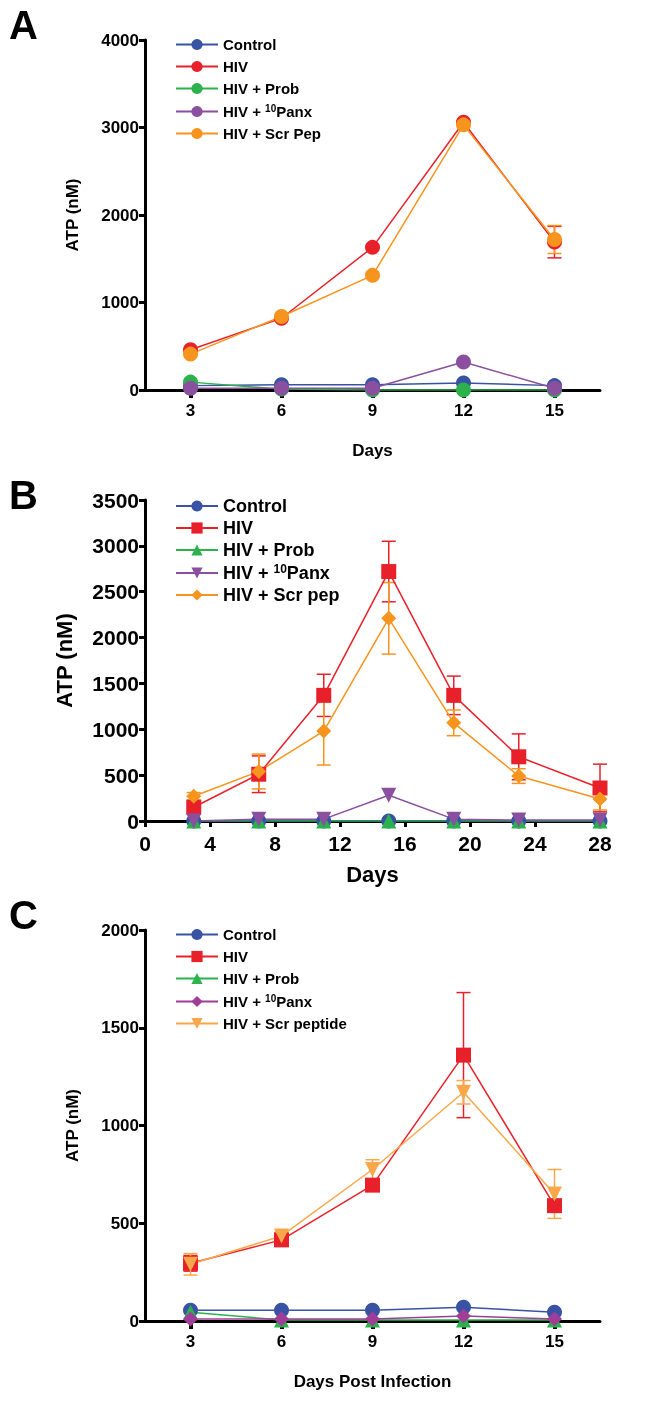 This screenshot has width=646, height=1401. Describe the element at coordinates (272, 133) in the screenshot. I see `legend-label: HIV + Scr Pep` at that location.